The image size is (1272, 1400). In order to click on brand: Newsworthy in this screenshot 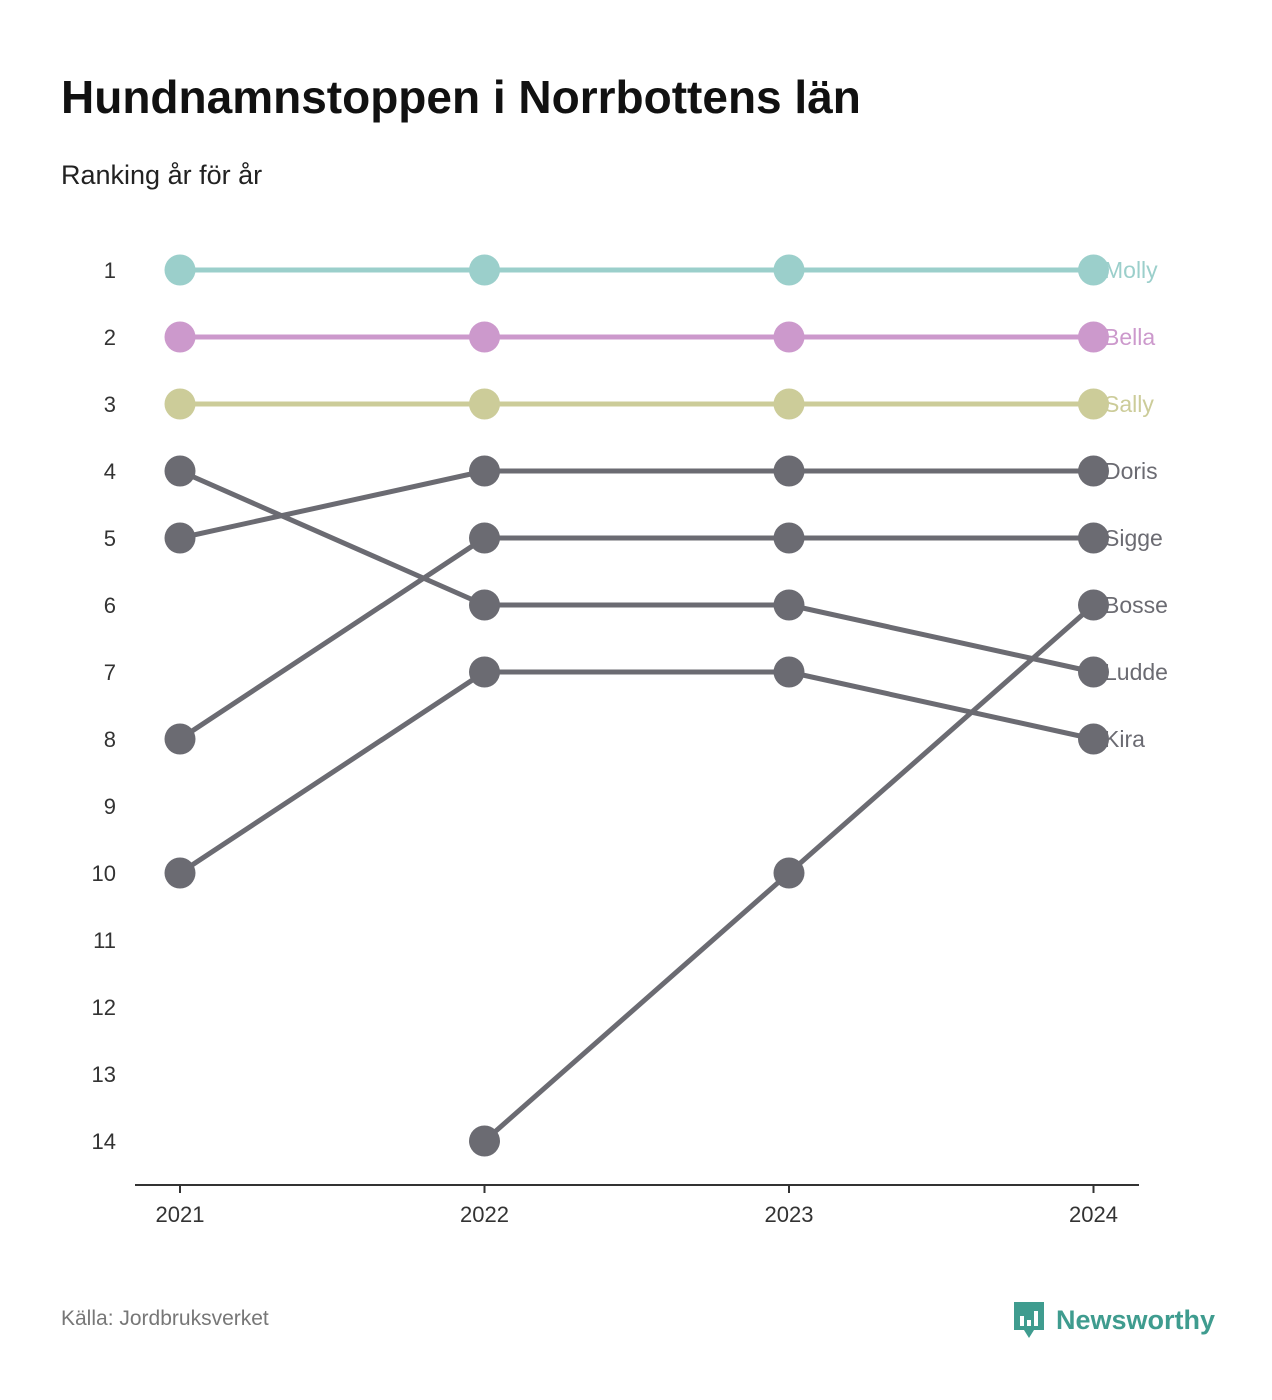, I will do `click(1113, 1320)`.